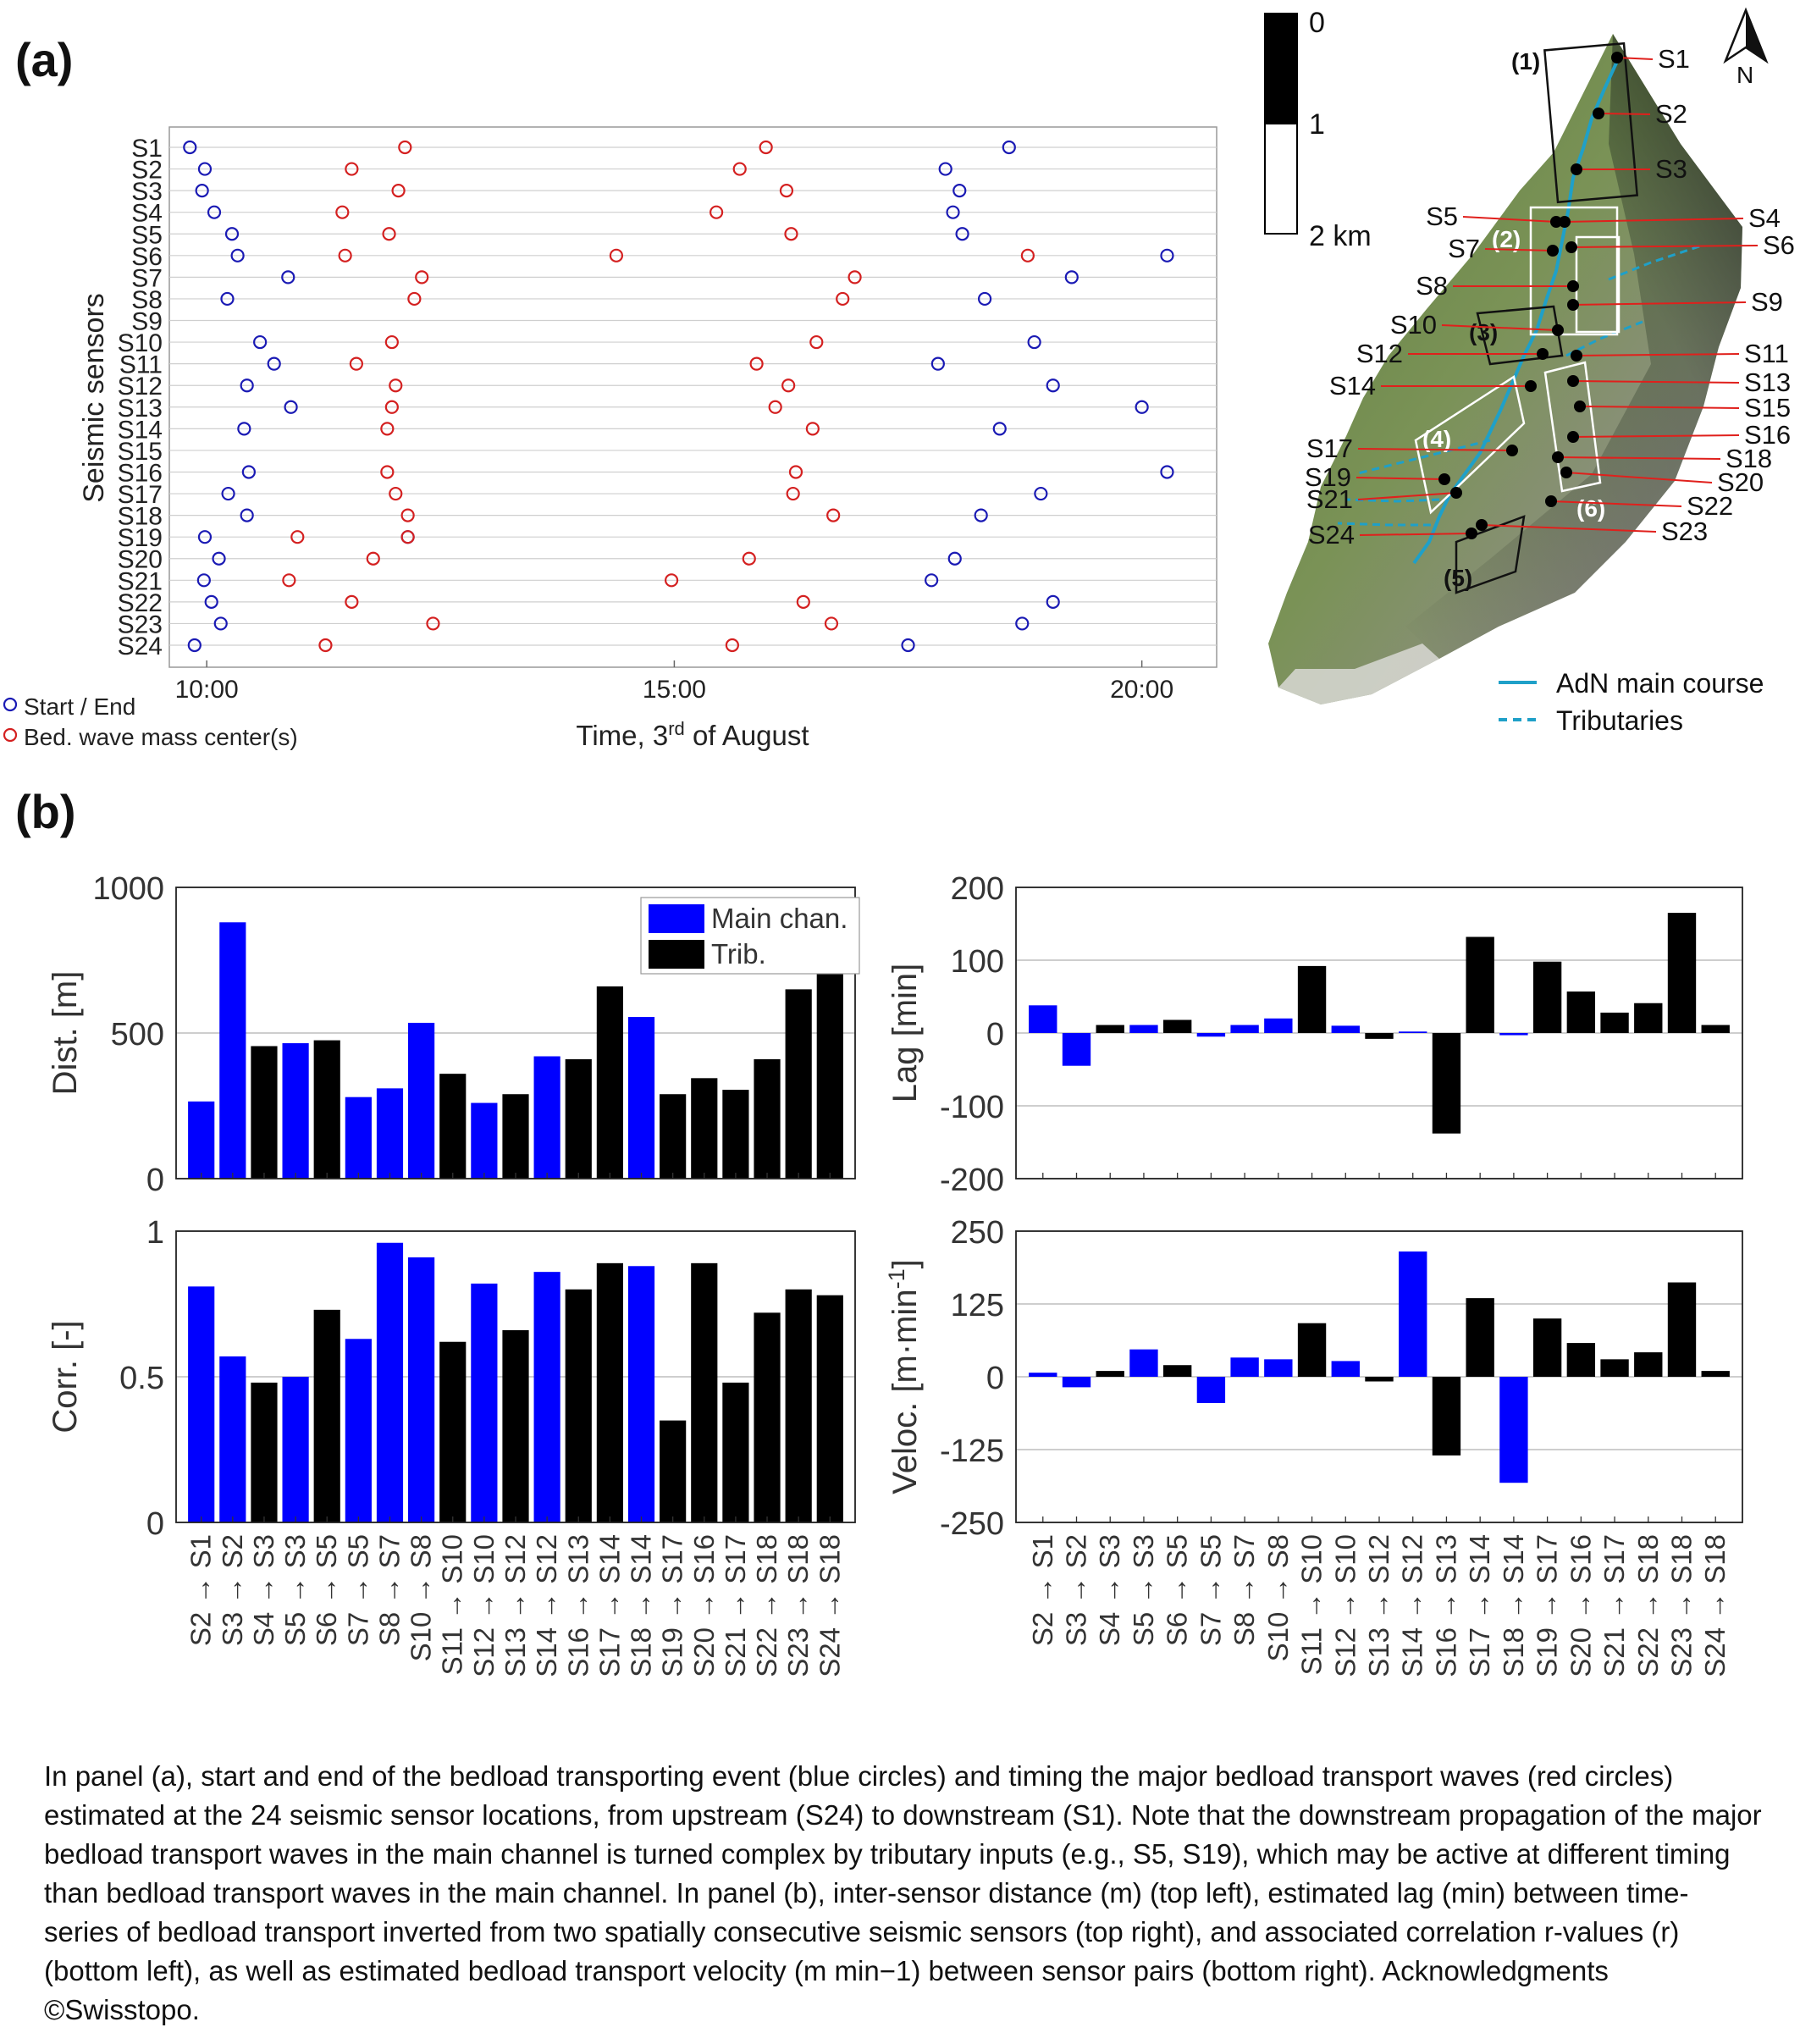 The height and width of the screenshot is (2044, 1800). Describe the element at coordinates (1746, 47) in the screenshot. I see `north-arrow-icon: N` at that location.